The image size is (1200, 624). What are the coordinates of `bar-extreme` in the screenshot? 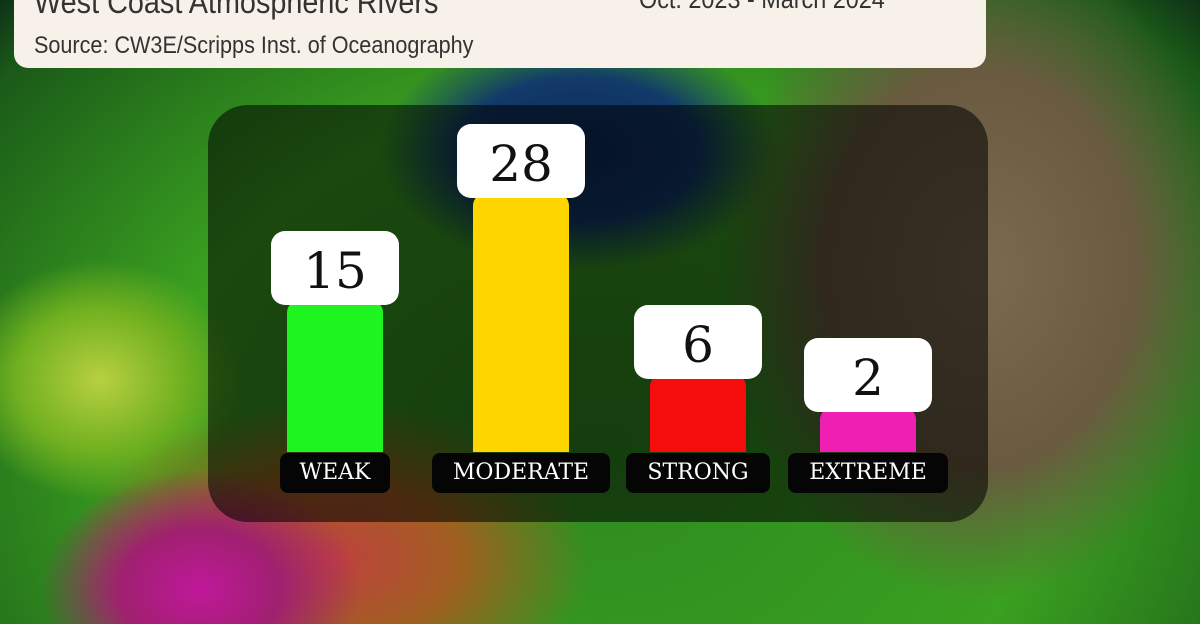 It's located at (868, 428).